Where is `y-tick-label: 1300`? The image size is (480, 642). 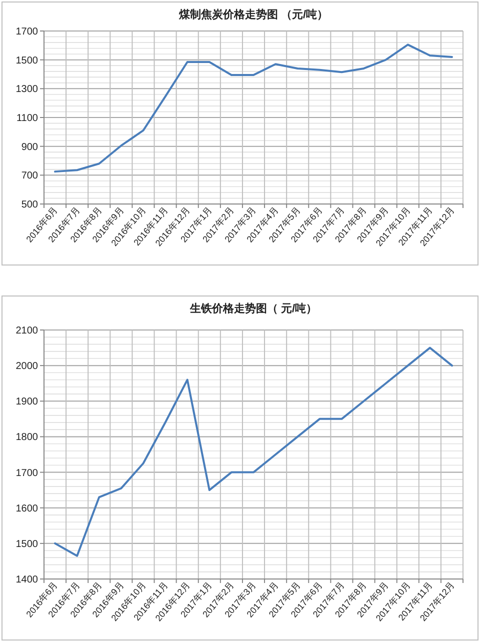
y-tick-label: 1300 is located at coordinates (27, 90).